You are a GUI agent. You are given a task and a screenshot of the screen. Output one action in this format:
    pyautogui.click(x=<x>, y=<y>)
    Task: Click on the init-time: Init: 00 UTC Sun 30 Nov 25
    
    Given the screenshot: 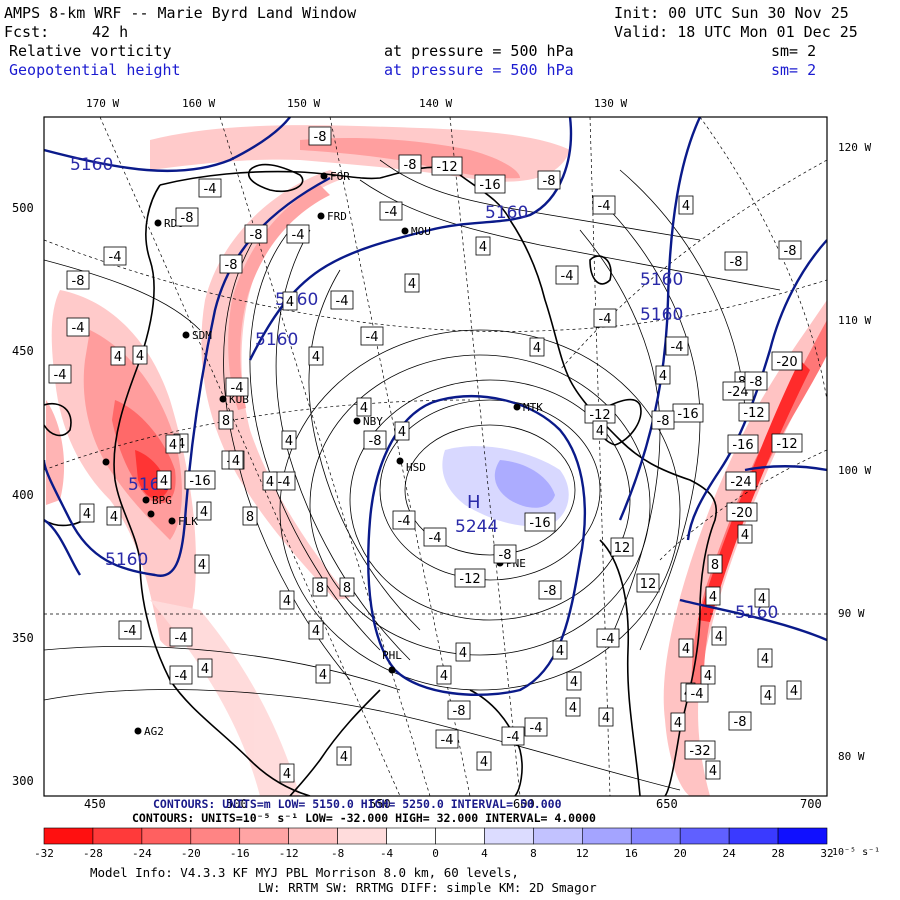 What is the action you would take?
    pyautogui.click(x=731, y=13)
    